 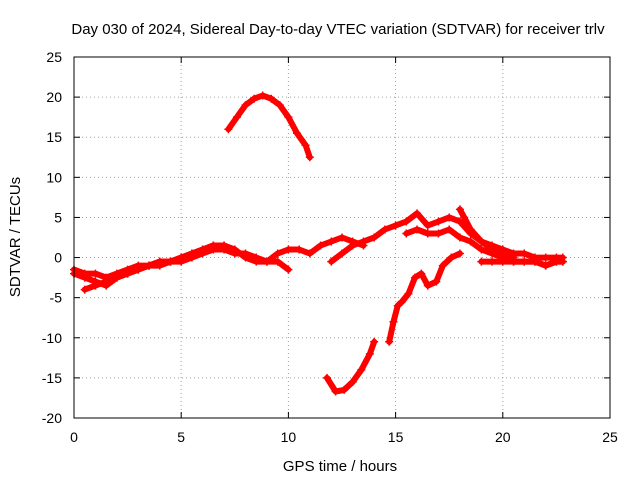 What do you see at coordinates (52, 338) in the screenshot?
I see `y-tick-label: -10` at bounding box center [52, 338].